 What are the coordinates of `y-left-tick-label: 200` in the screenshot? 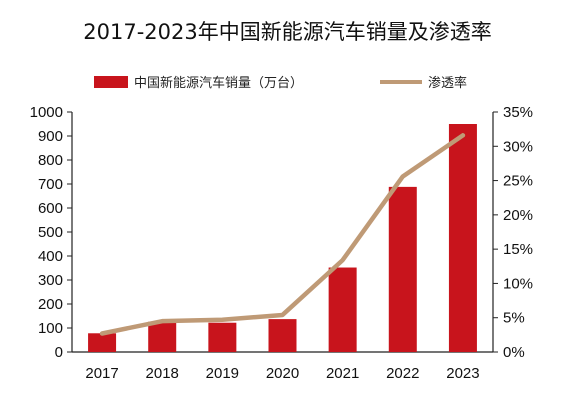 It's located at (50, 304).